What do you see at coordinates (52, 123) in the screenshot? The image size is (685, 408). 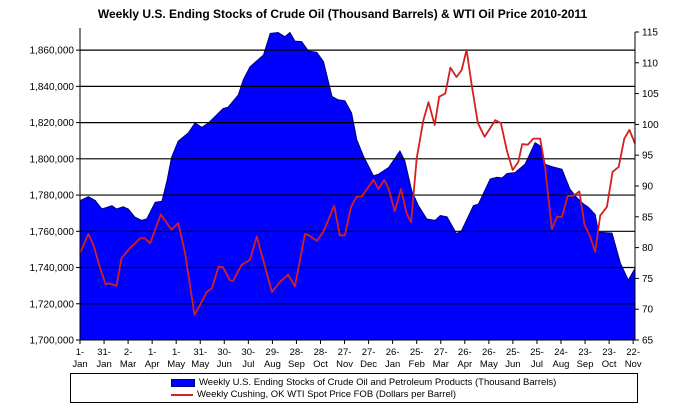 I see `y-left-tick-label: 1,820,000` at bounding box center [52, 123].